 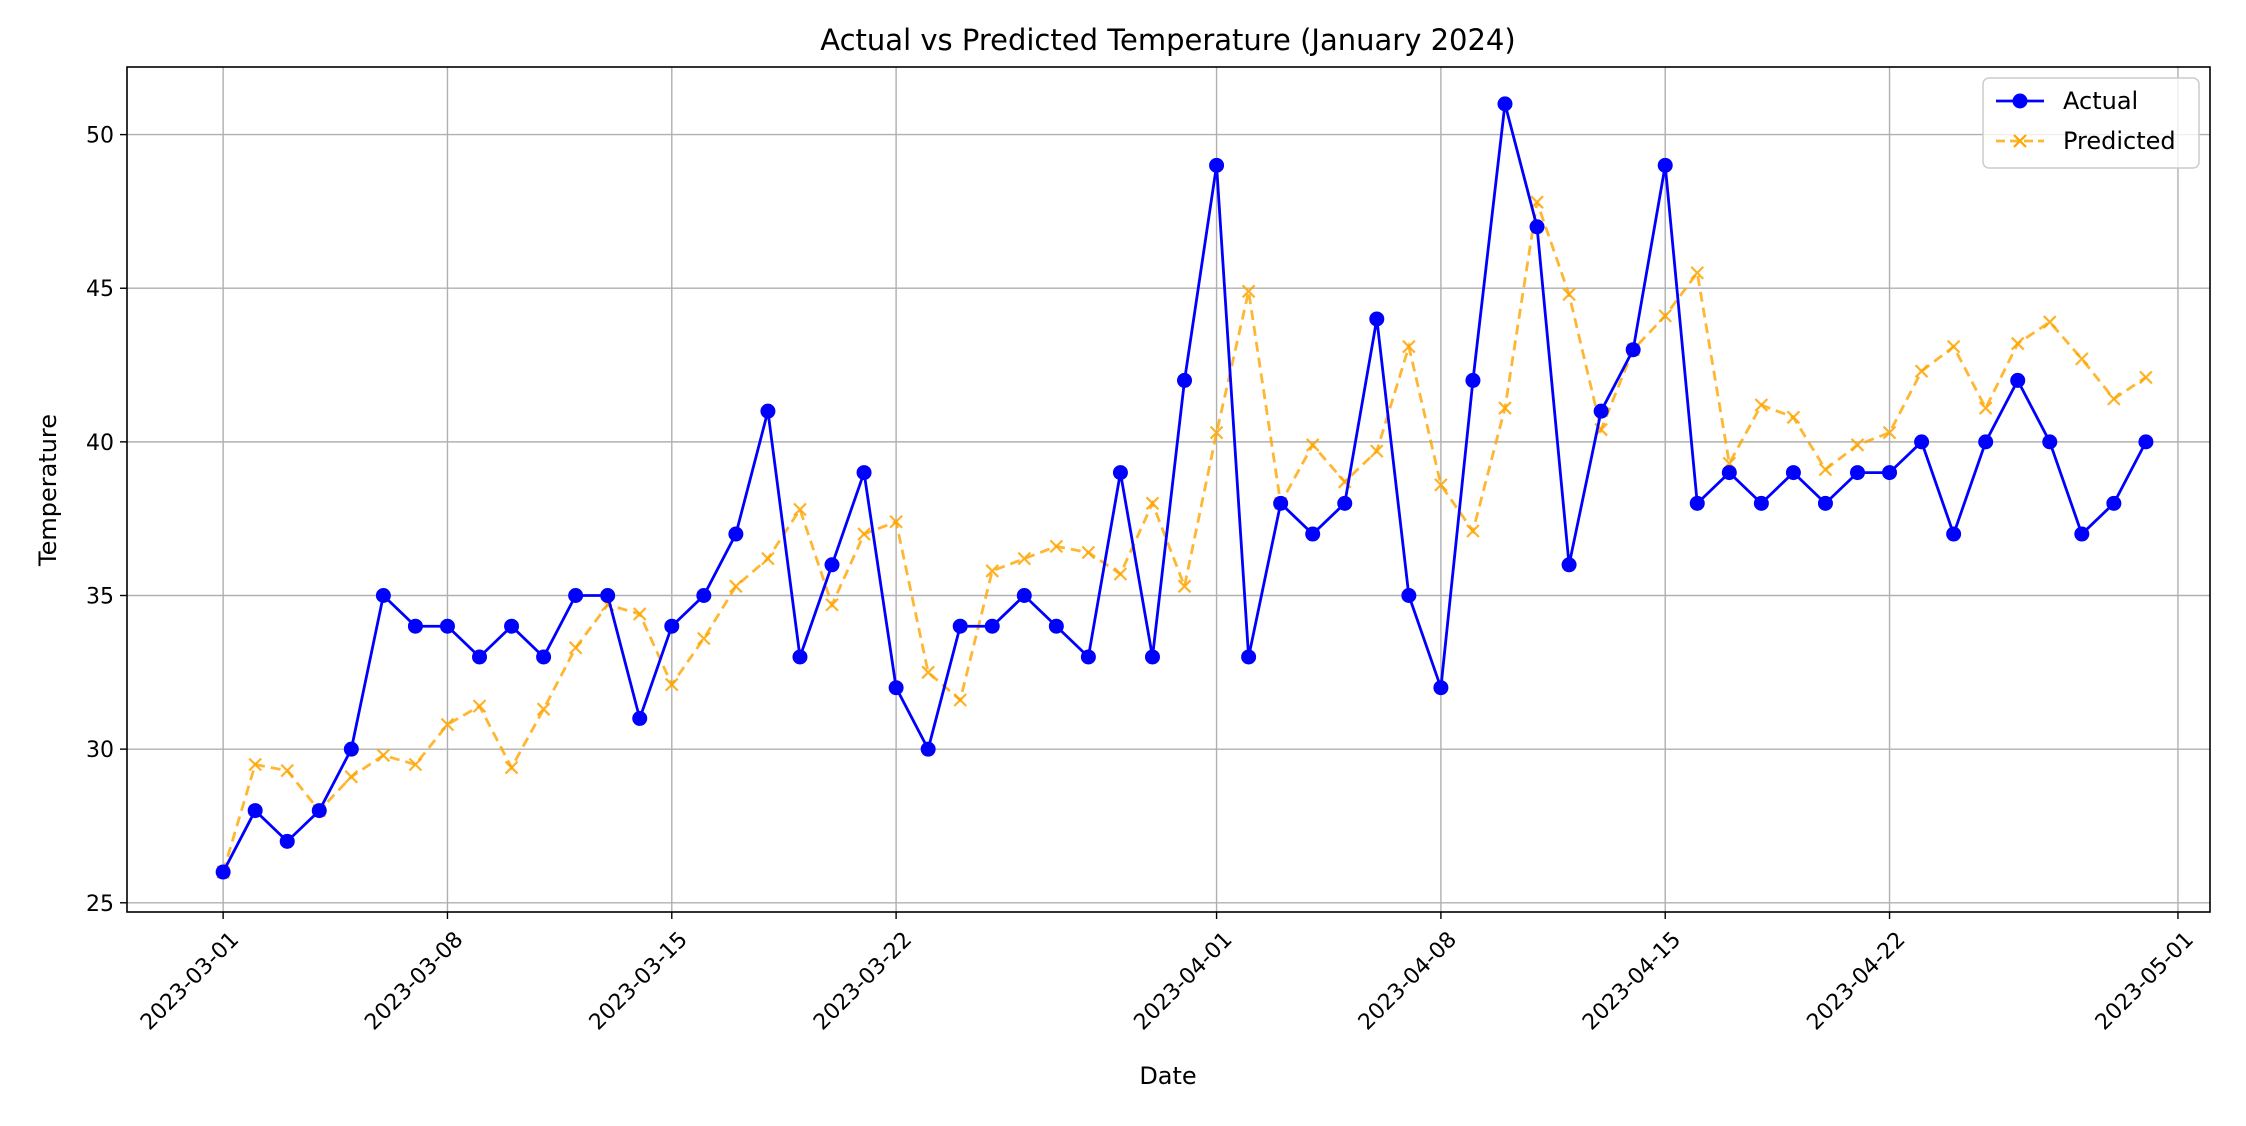 I want to click on legend: Actual Predicted, so click(x=2091, y=123).